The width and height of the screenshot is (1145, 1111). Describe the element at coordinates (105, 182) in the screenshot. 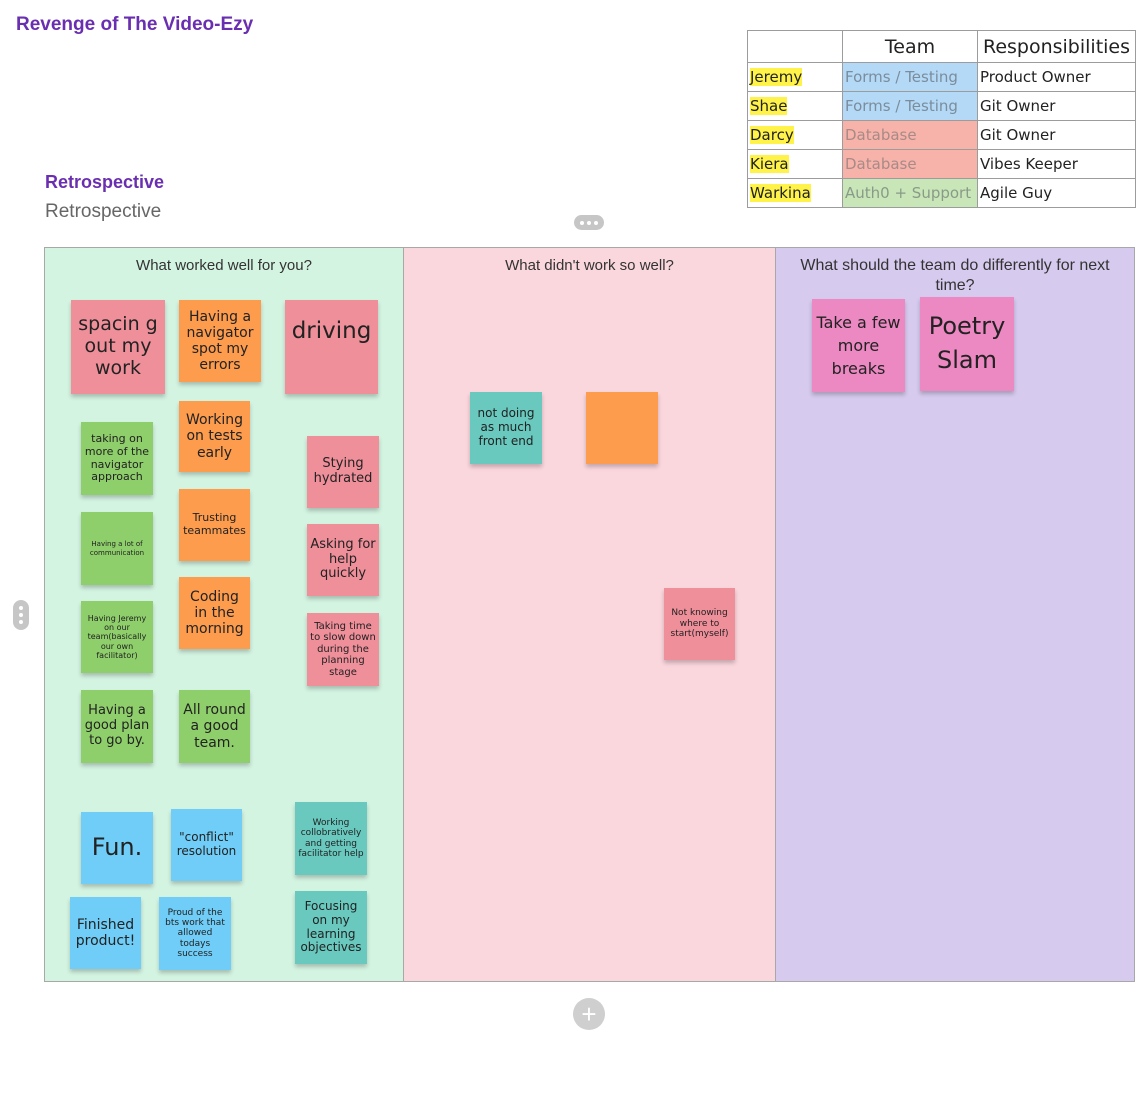

I see `frame-title: Retrospective` at that location.